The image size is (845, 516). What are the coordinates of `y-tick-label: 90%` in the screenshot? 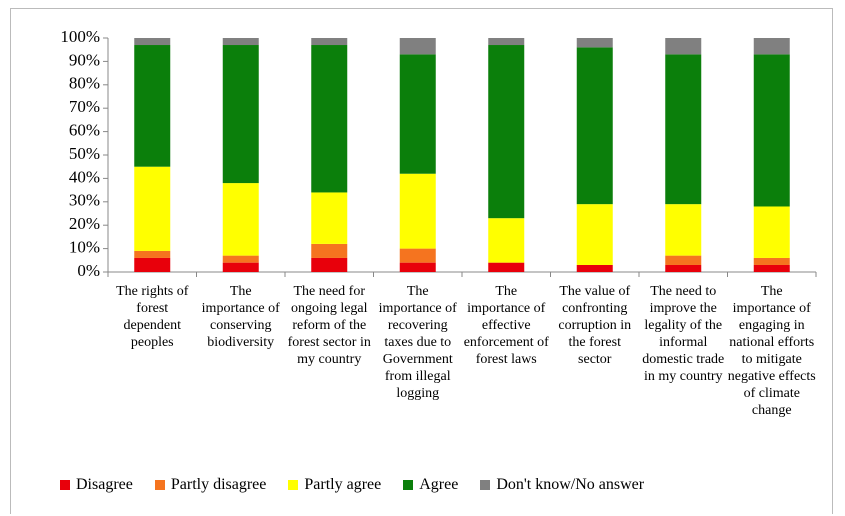 It's located at (84, 59).